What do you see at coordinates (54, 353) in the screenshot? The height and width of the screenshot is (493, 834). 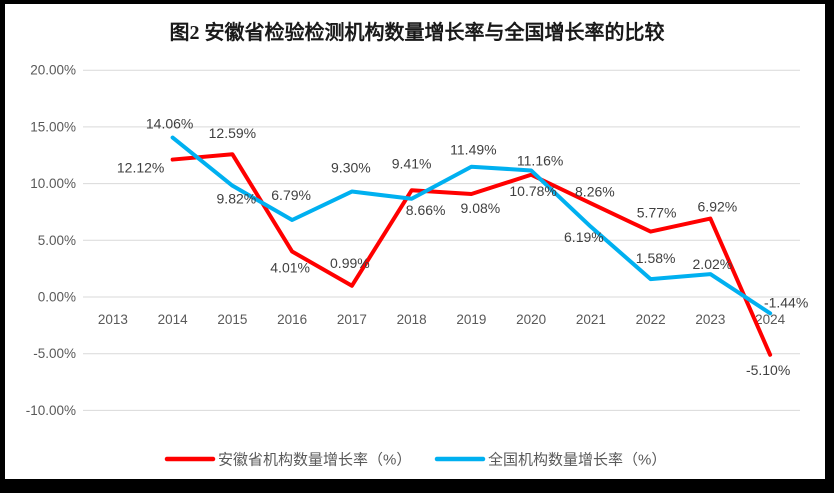 I see `y-axis-tick-label: -5.00%` at bounding box center [54, 353].